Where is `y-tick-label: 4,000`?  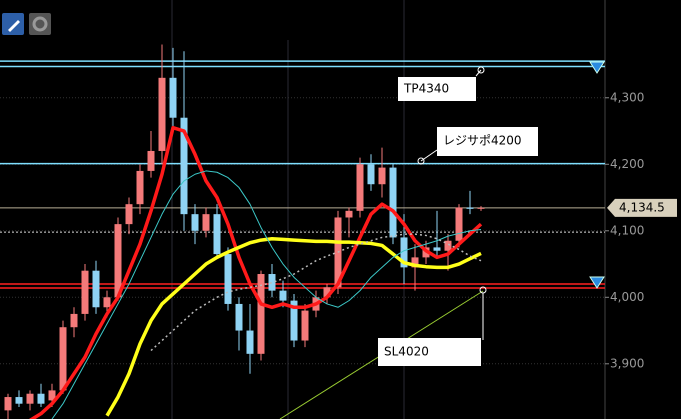 y-tick-label: 4,000 is located at coordinates (627, 297).